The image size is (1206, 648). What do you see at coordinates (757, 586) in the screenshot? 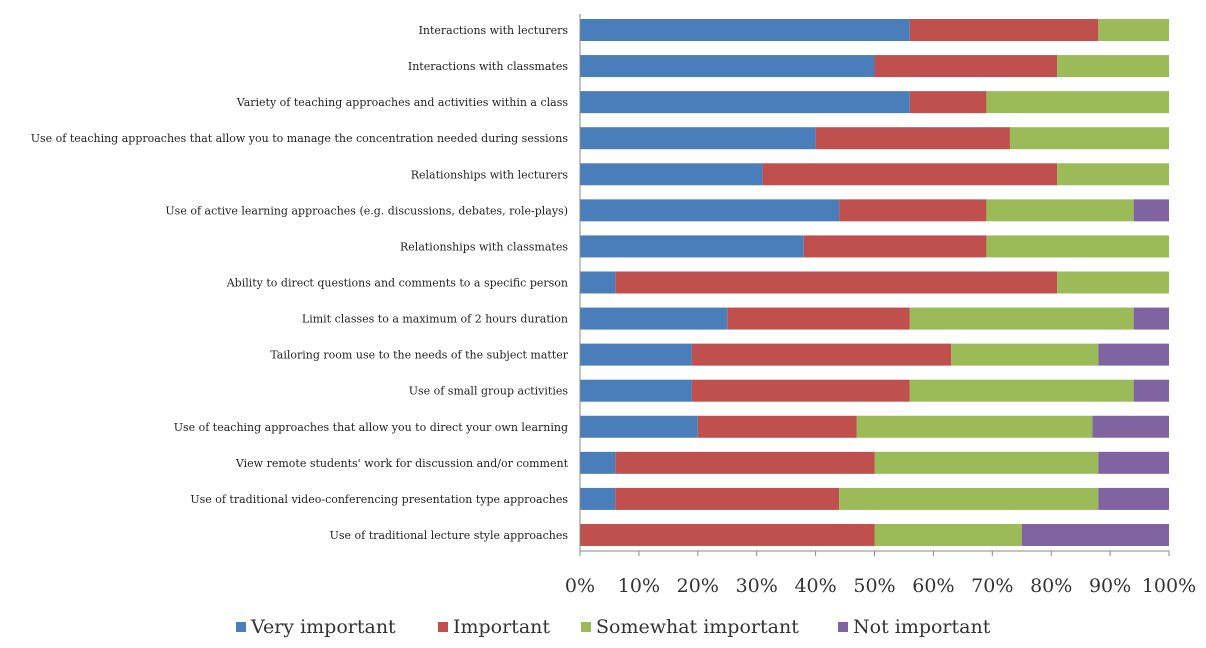
I see `x-tick-label: 30%` at bounding box center [757, 586].